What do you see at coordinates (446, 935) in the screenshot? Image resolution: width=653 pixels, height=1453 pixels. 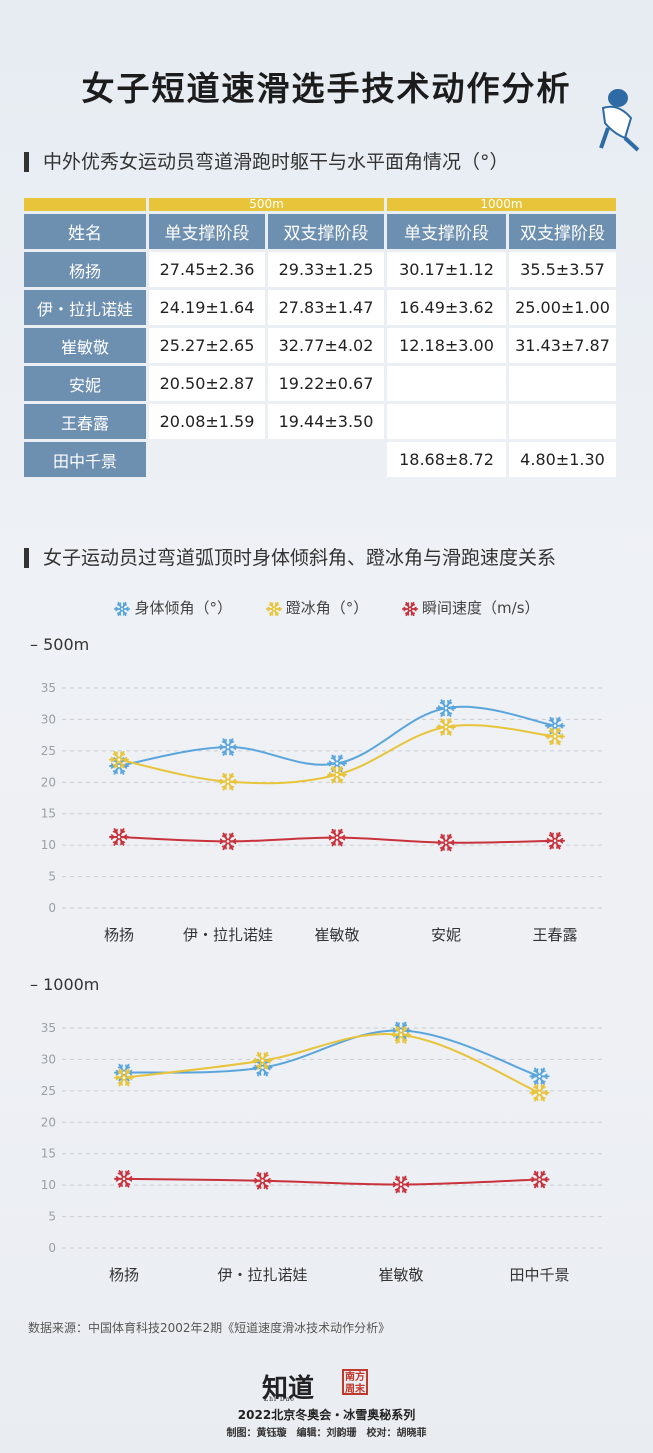 I see `x-tick-label: 安妮` at bounding box center [446, 935].